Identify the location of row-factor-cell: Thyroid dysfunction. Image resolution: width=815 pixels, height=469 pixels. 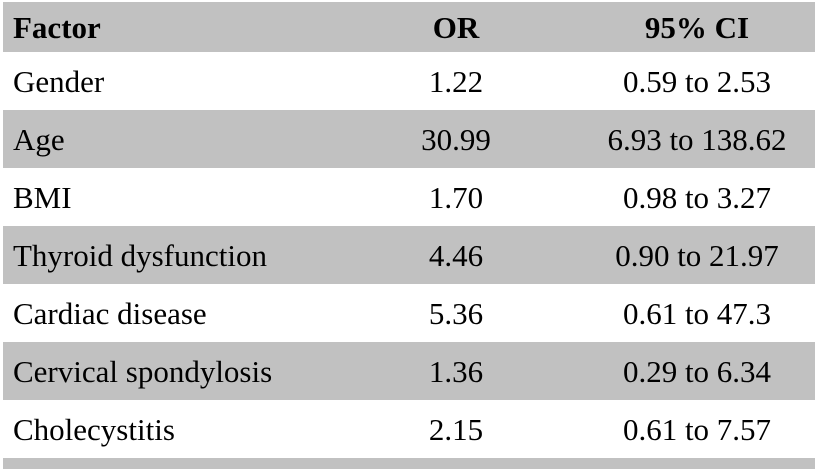
(183, 255).